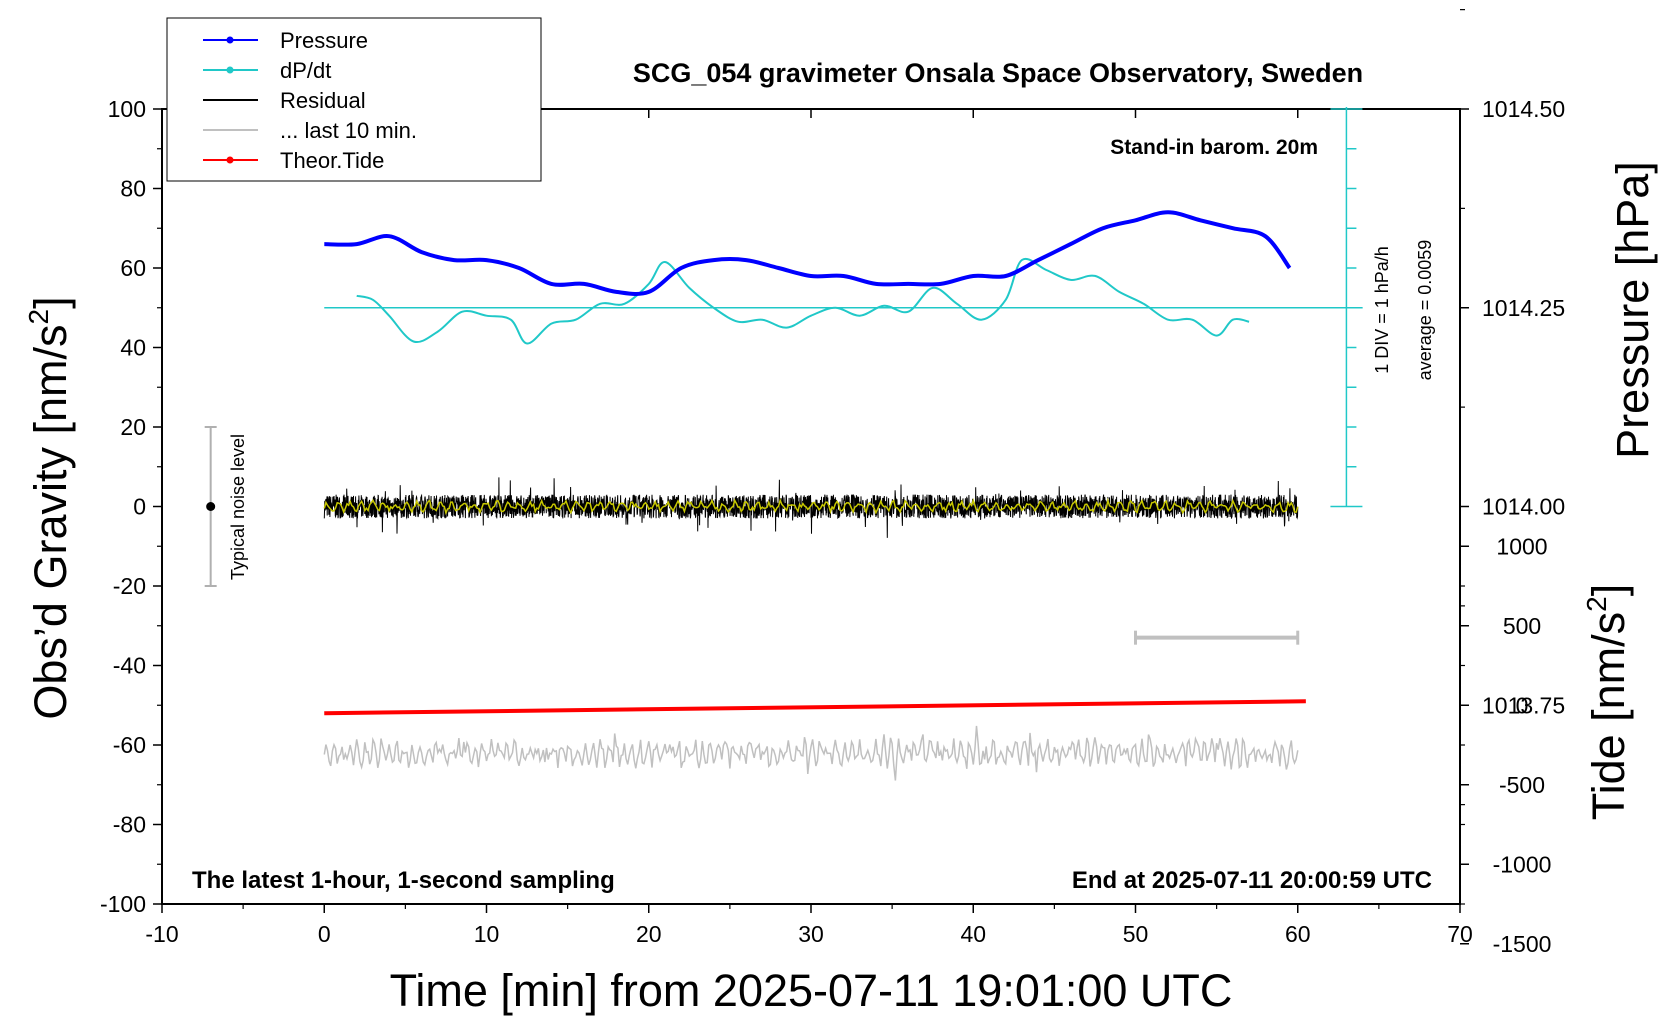 Image resolution: width=1660 pixels, height=1020 pixels. What do you see at coordinates (1521, 546) in the screenshot?
I see `tide-tick-label: 1000` at bounding box center [1521, 546].